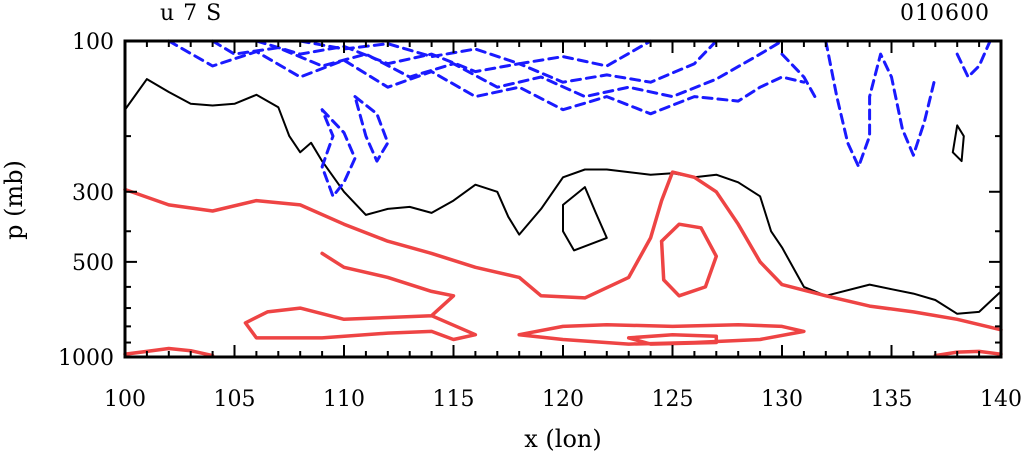 The width and height of the screenshot is (1030, 461). I want to click on x-tick-label-135: 135, so click(892, 399).